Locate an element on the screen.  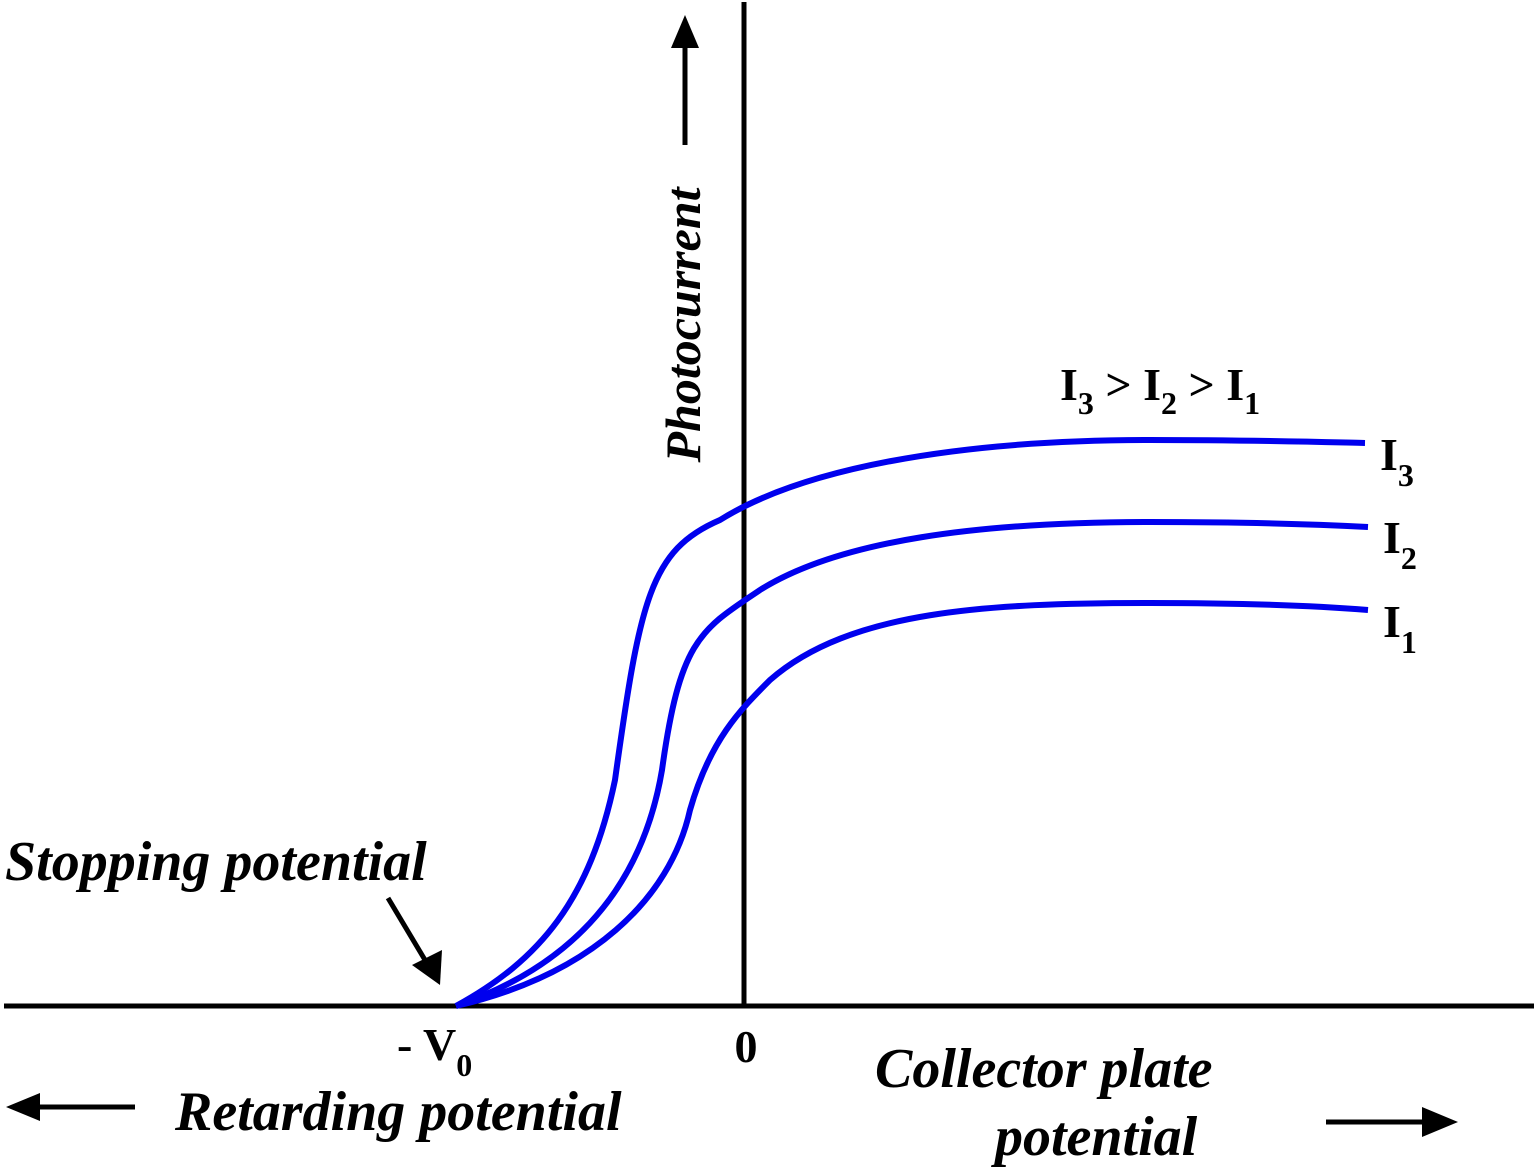
curve-label-i2: I2 is located at coordinates (1400, 544).